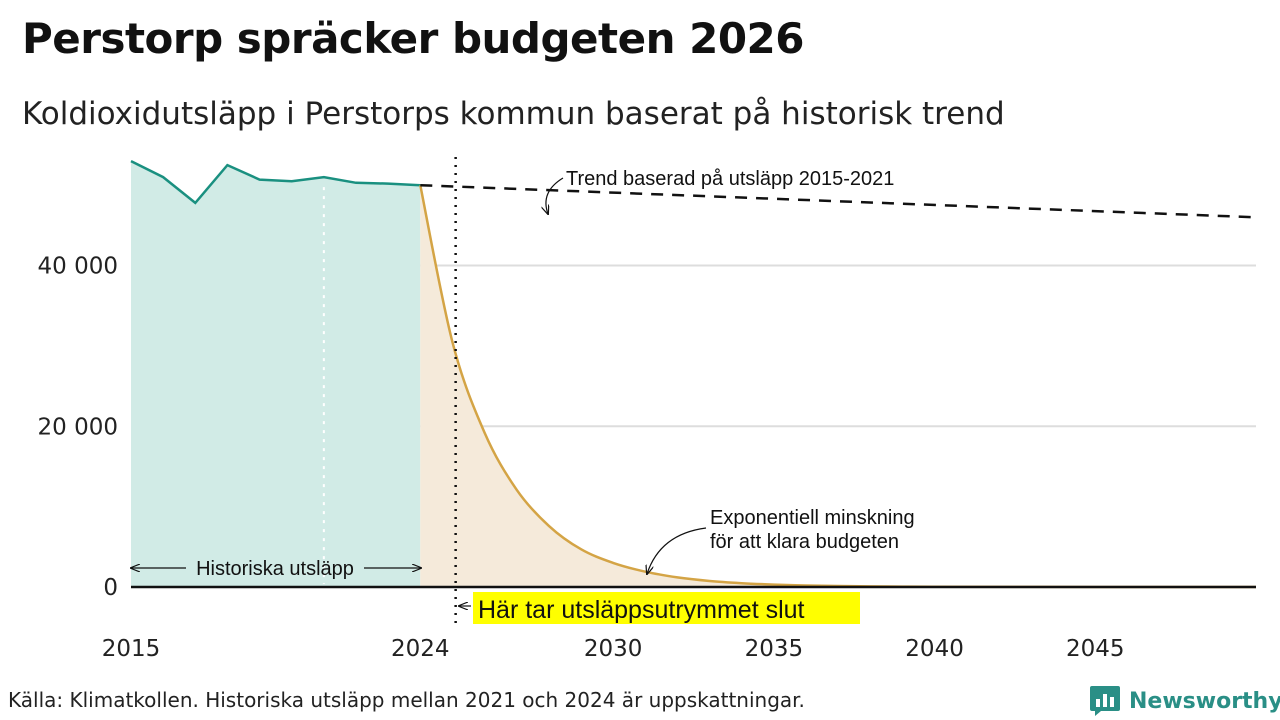 This screenshot has height=720, width=1280. What do you see at coordinates (275, 182) in the screenshot?
I see `historical-emissions-line` at bounding box center [275, 182].